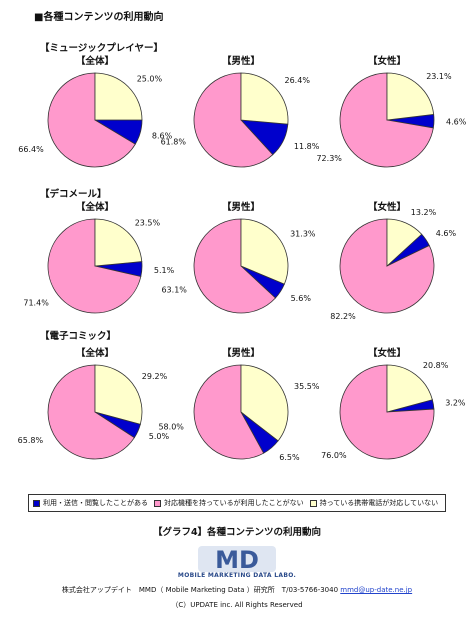  Describe the element at coordinates (148, 222) in the screenshot. I see `pie-data-label: 23.5%` at that location.